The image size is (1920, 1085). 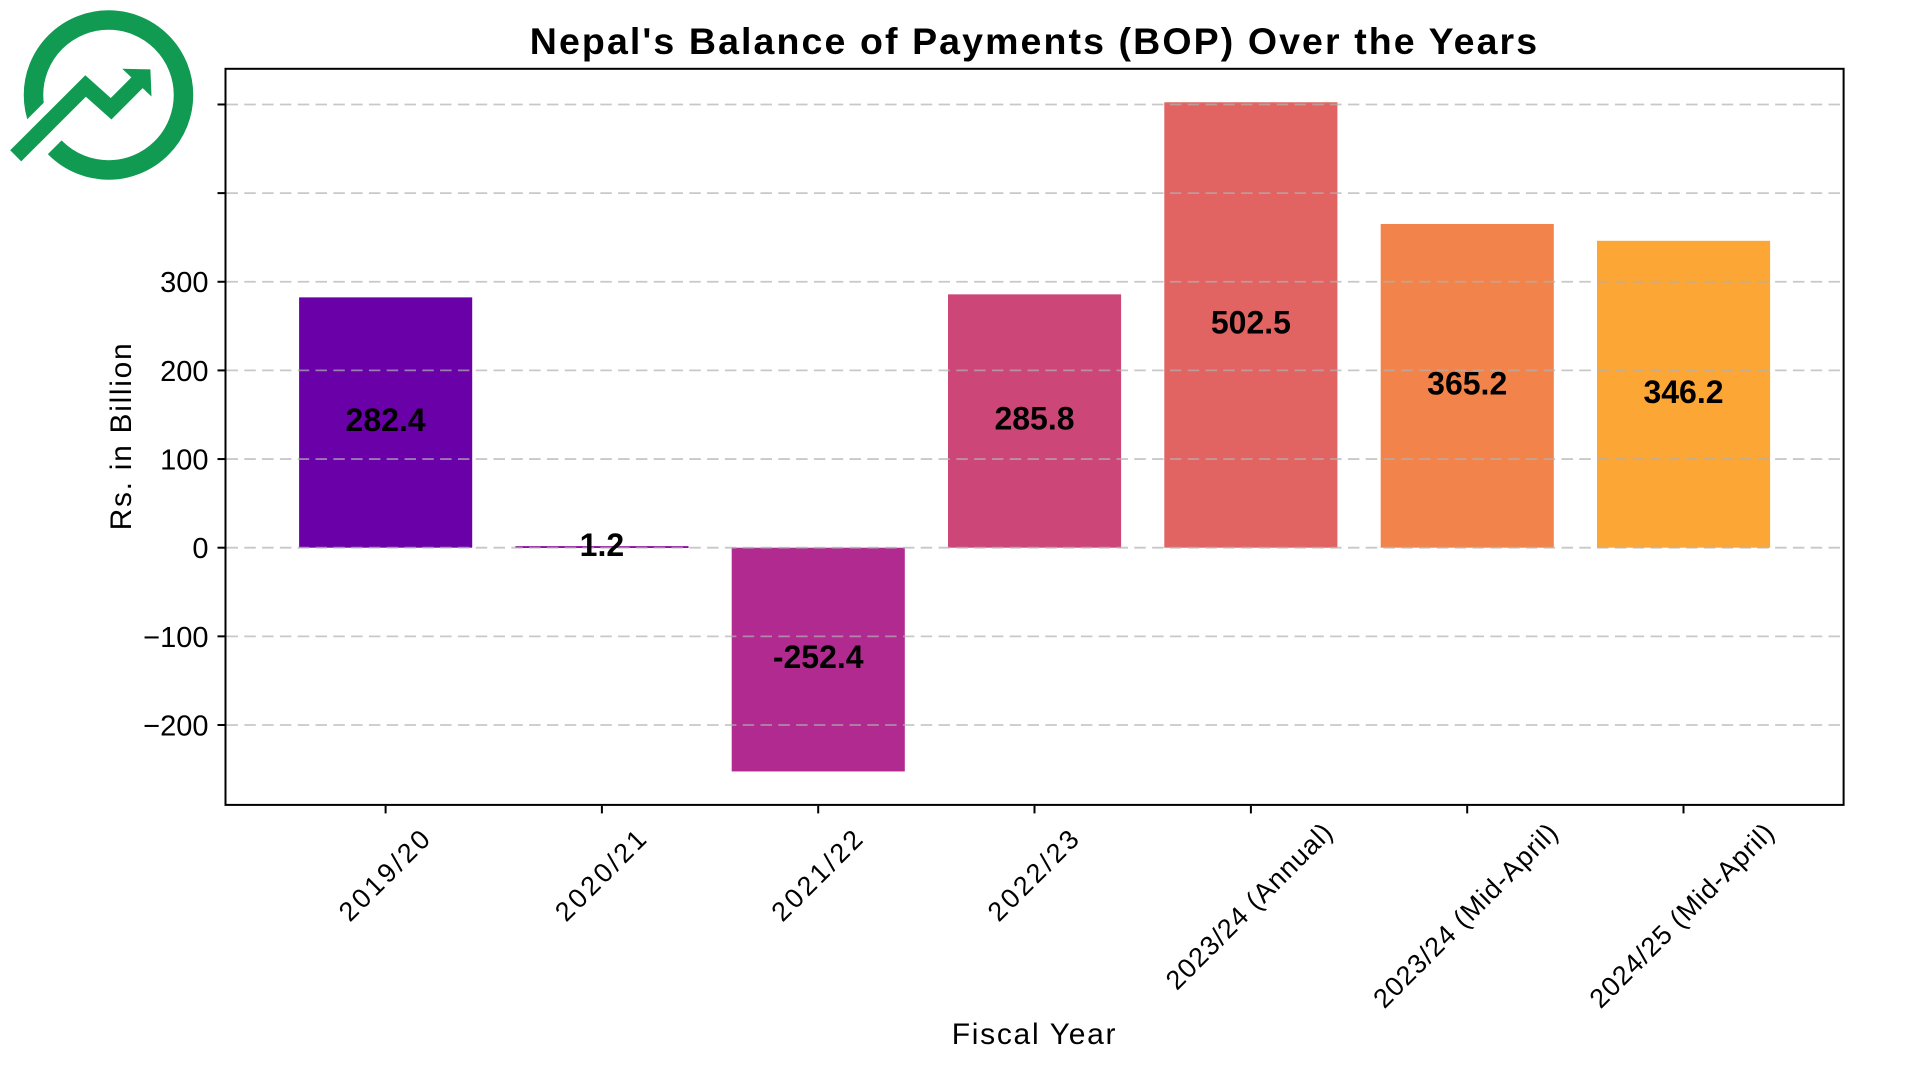 I want to click on svg-text: 300, so click(x=184, y=283).